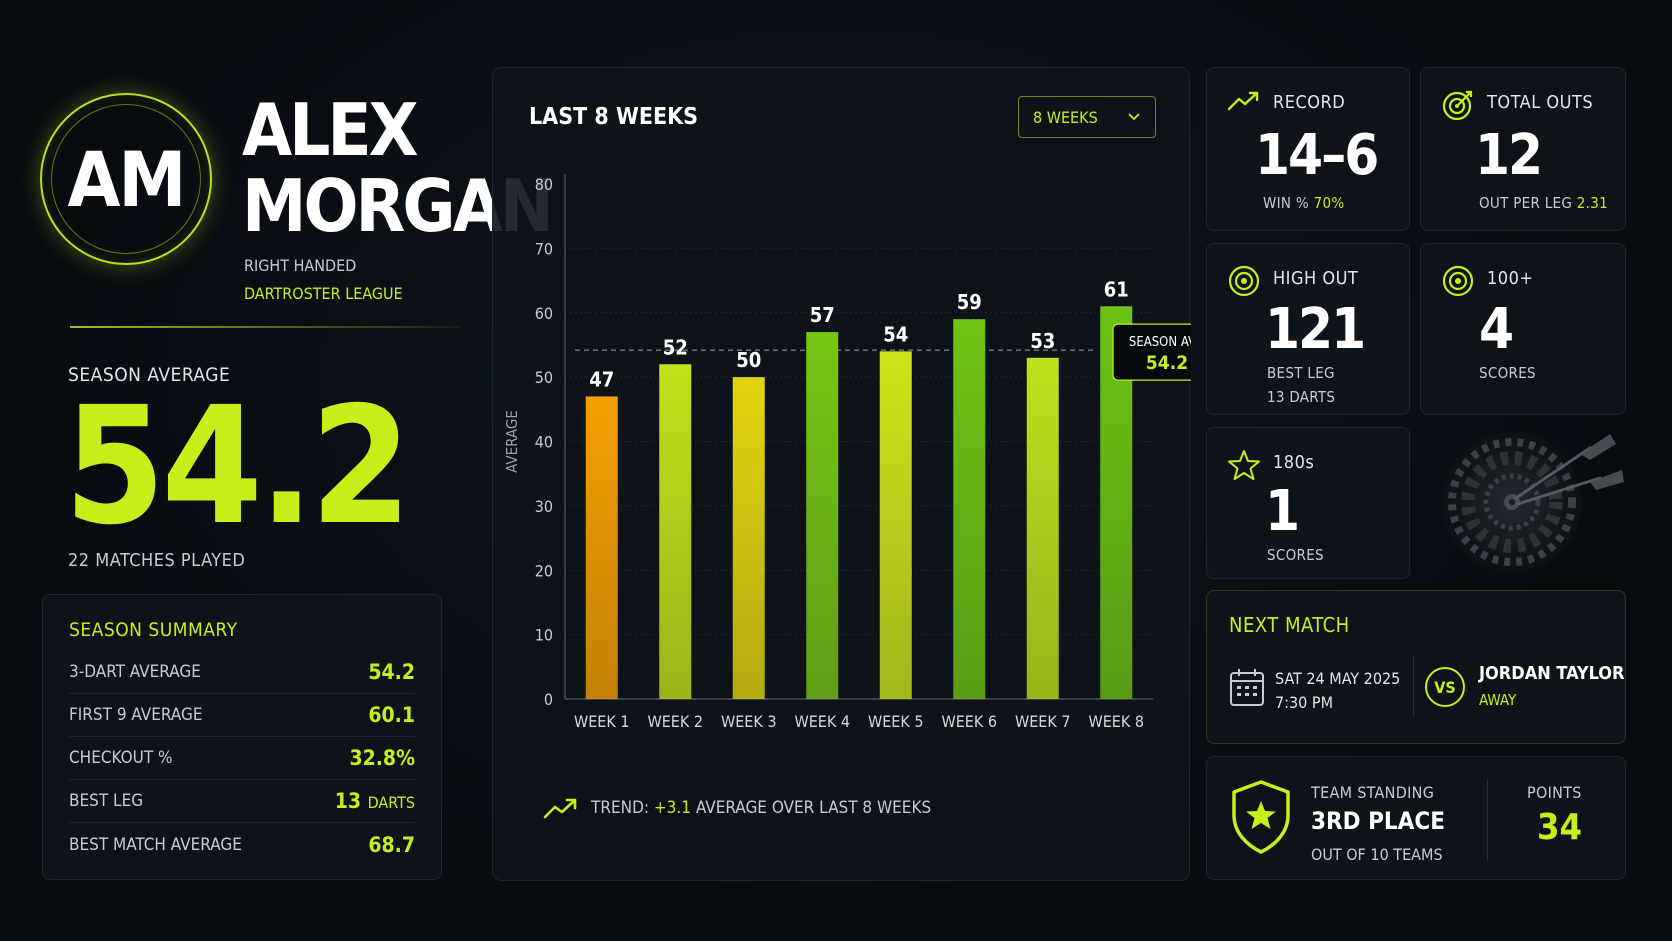  I want to click on trend-up-icon, so click(560, 808).